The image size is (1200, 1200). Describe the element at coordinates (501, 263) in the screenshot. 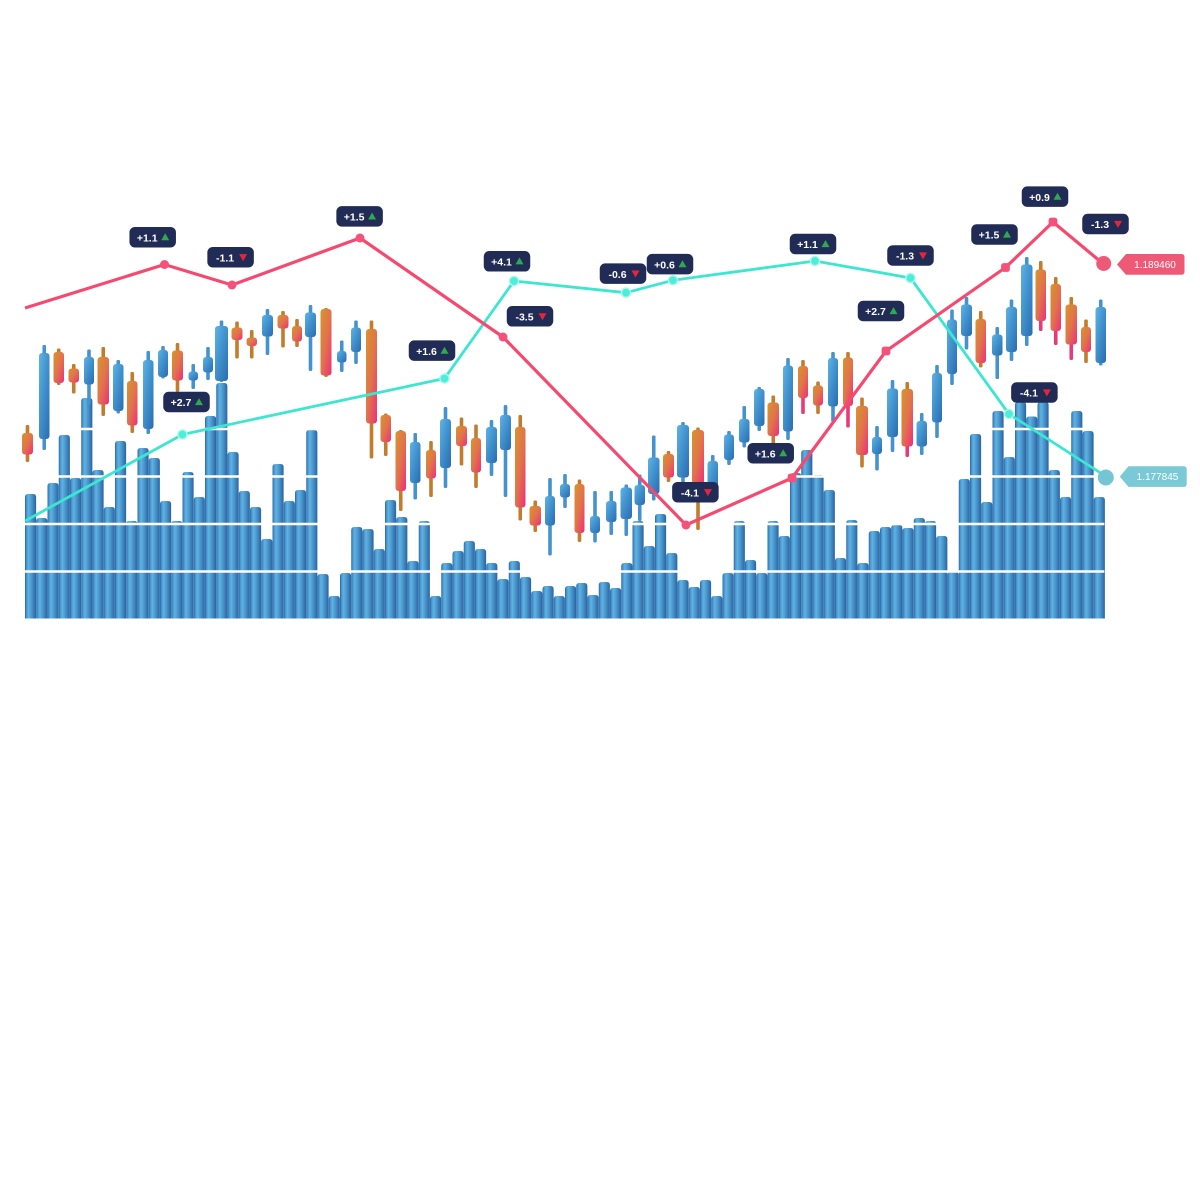

I see `svg-text: +4.1` at that location.